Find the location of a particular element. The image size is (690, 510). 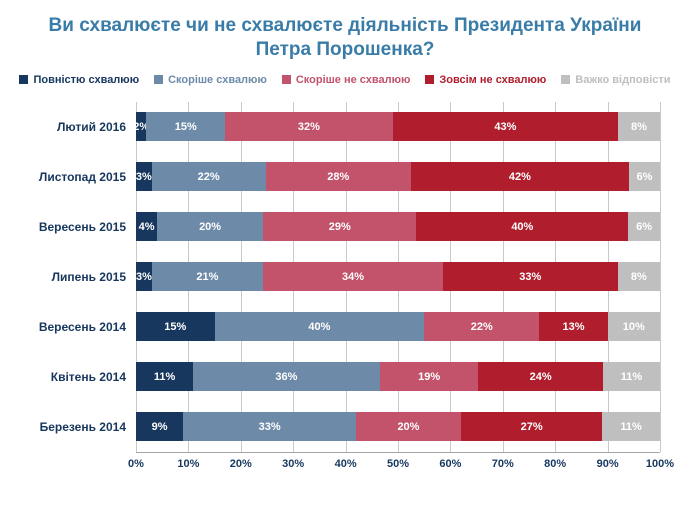

bar-segment: 43% is located at coordinates (505, 126).